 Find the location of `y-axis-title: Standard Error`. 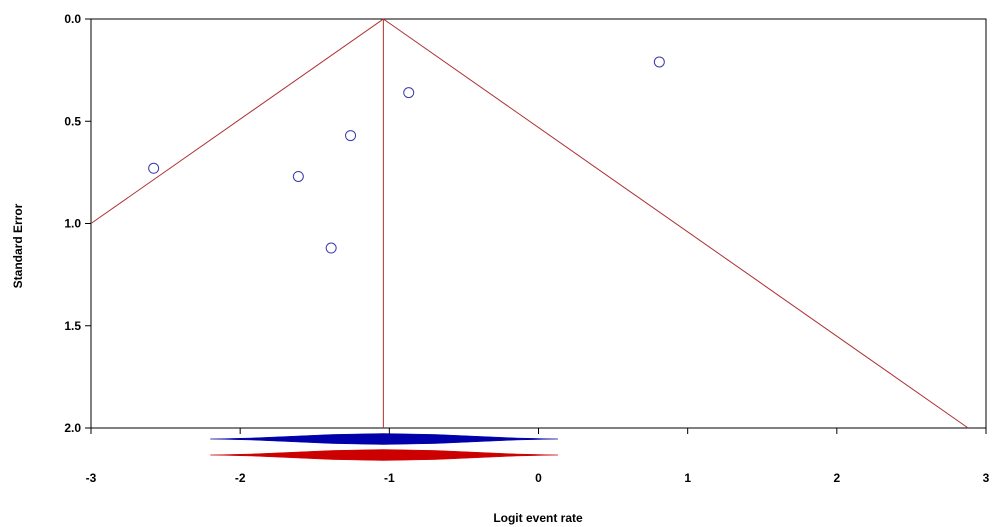

y-axis-title: Standard Error is located at coordinates (18, 245).